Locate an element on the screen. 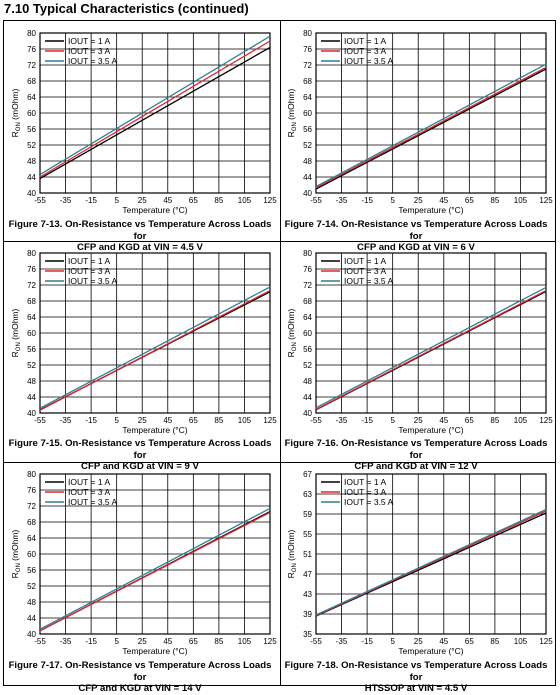  y-tick-label: 59 is located at coordinates (307, 514).